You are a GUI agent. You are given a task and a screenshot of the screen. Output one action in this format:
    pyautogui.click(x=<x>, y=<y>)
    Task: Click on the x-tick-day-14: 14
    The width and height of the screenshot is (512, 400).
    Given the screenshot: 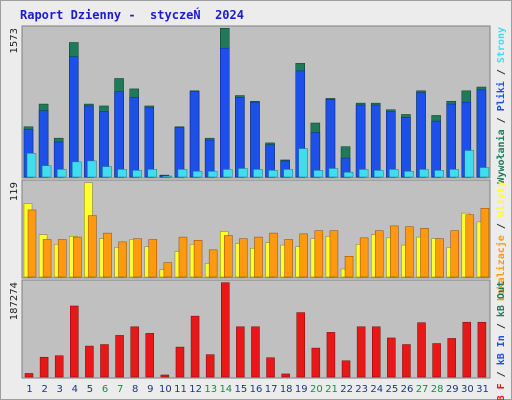 What is the action you would take?
    pyautogui.click(x=225, y=389)
    